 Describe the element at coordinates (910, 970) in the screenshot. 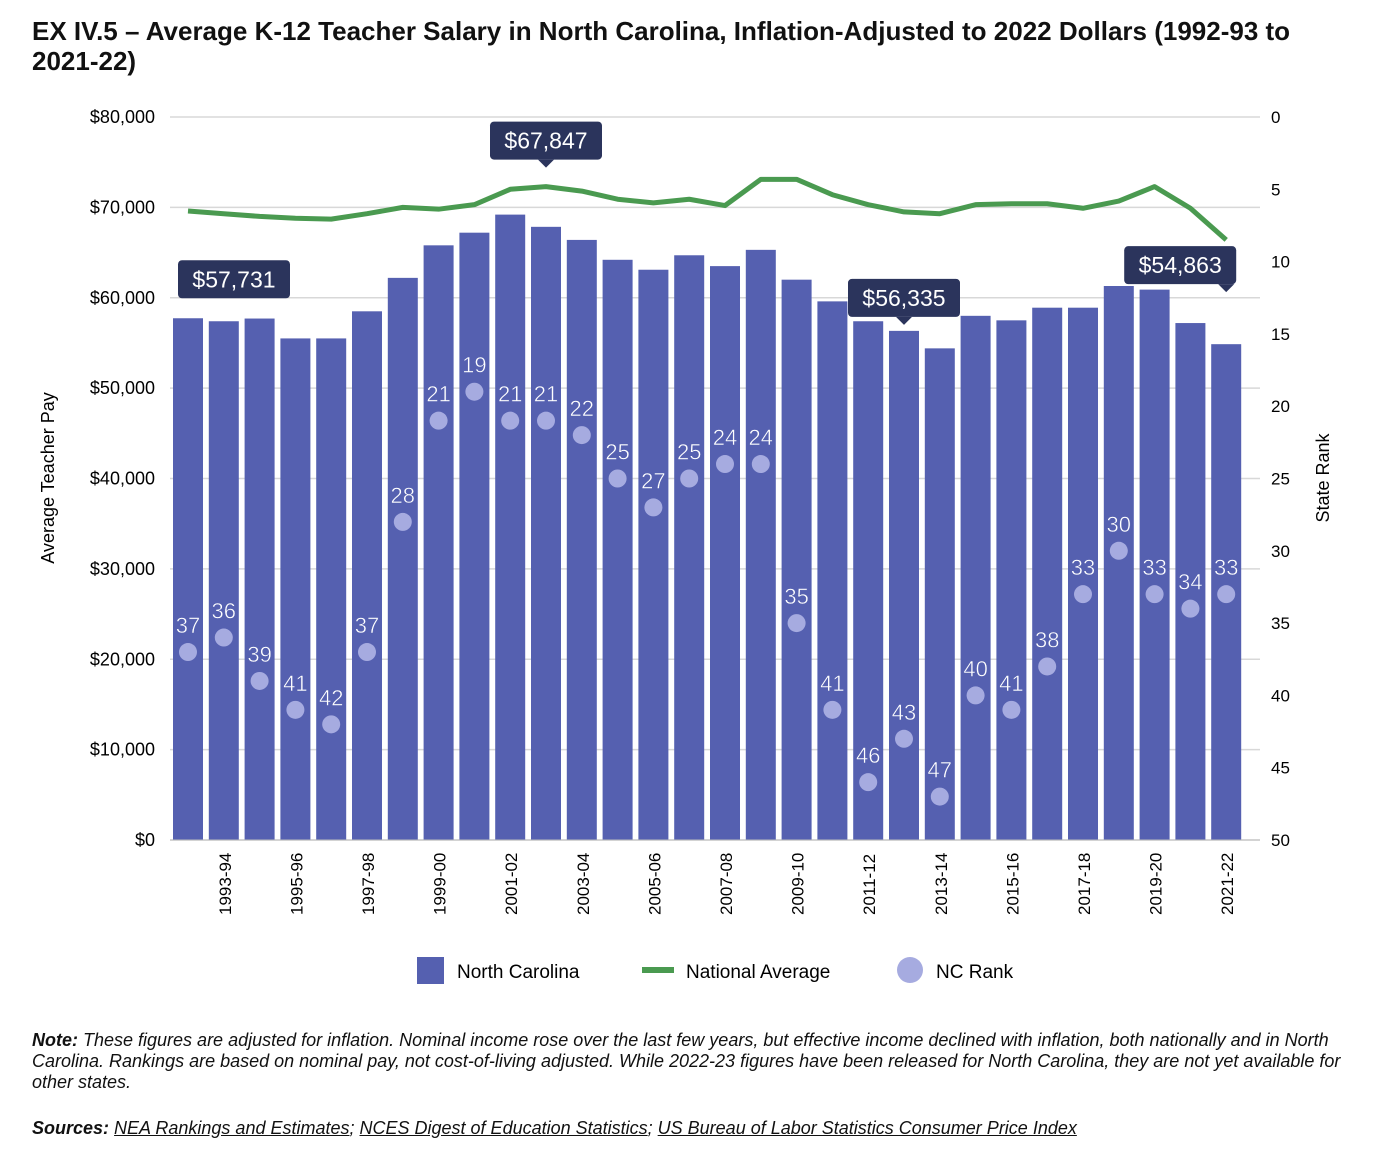

I see `legend-swatch-nc-rank` at that location.